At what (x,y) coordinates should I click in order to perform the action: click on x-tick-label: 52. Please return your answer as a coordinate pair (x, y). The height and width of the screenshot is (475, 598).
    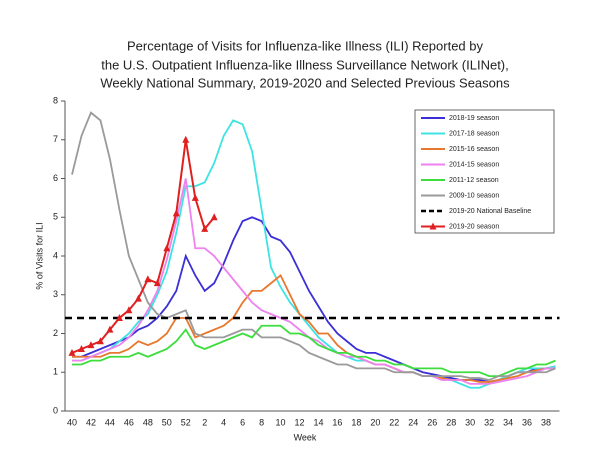
    Looking at the image, I should click on (186, 422).